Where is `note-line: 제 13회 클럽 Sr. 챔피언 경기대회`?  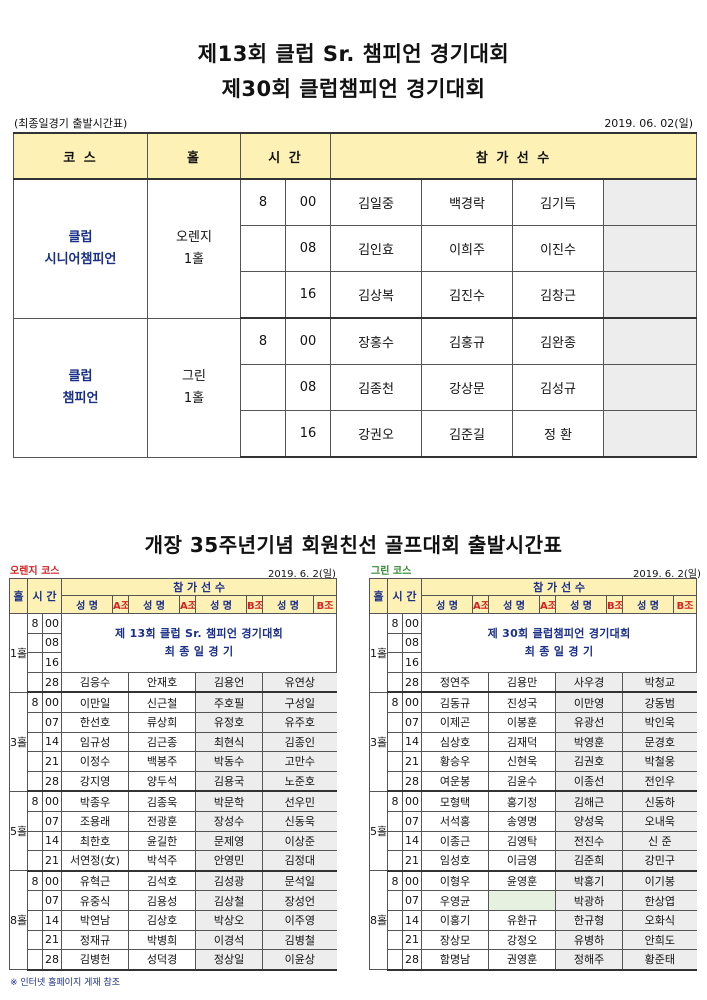 note-line: 제 13회 클럽 Sr. 챔피언 경기대회 is located at coordinates (199, 633).